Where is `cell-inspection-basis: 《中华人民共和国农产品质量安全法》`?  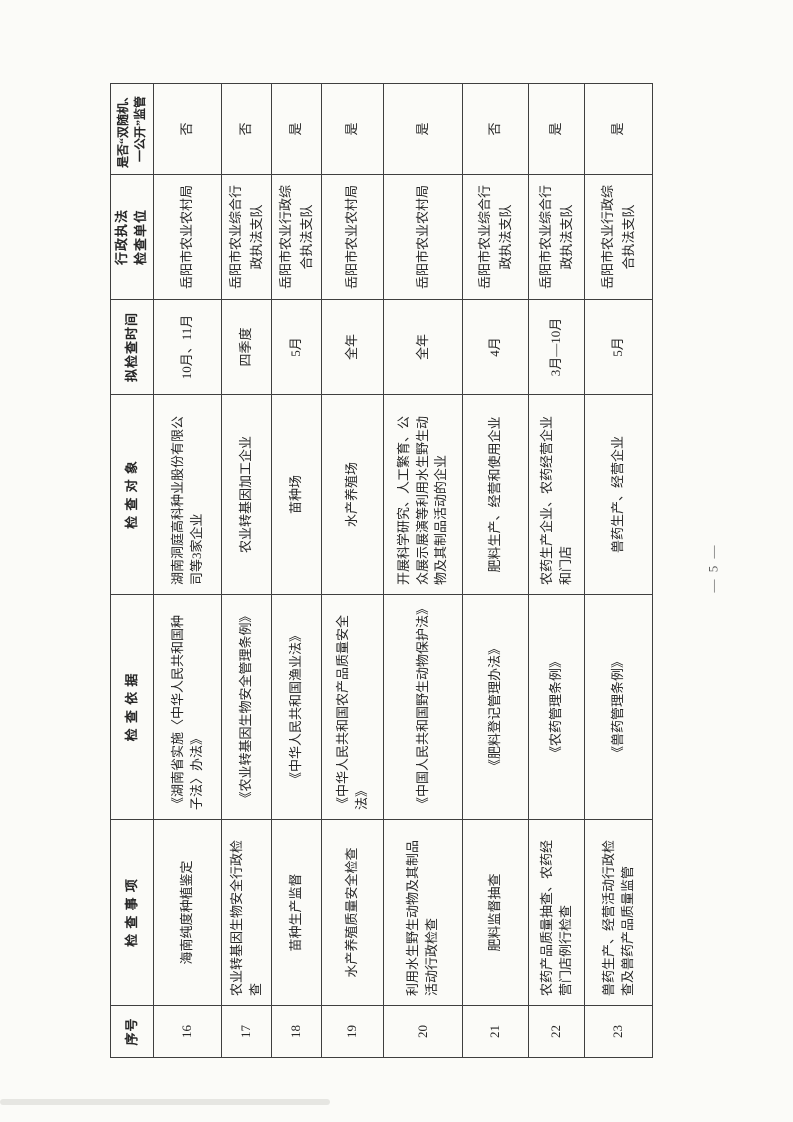
cell-inspection-basis: 《中华人民共和国农产品质量安全法》 is located at coordinates (352, 707).